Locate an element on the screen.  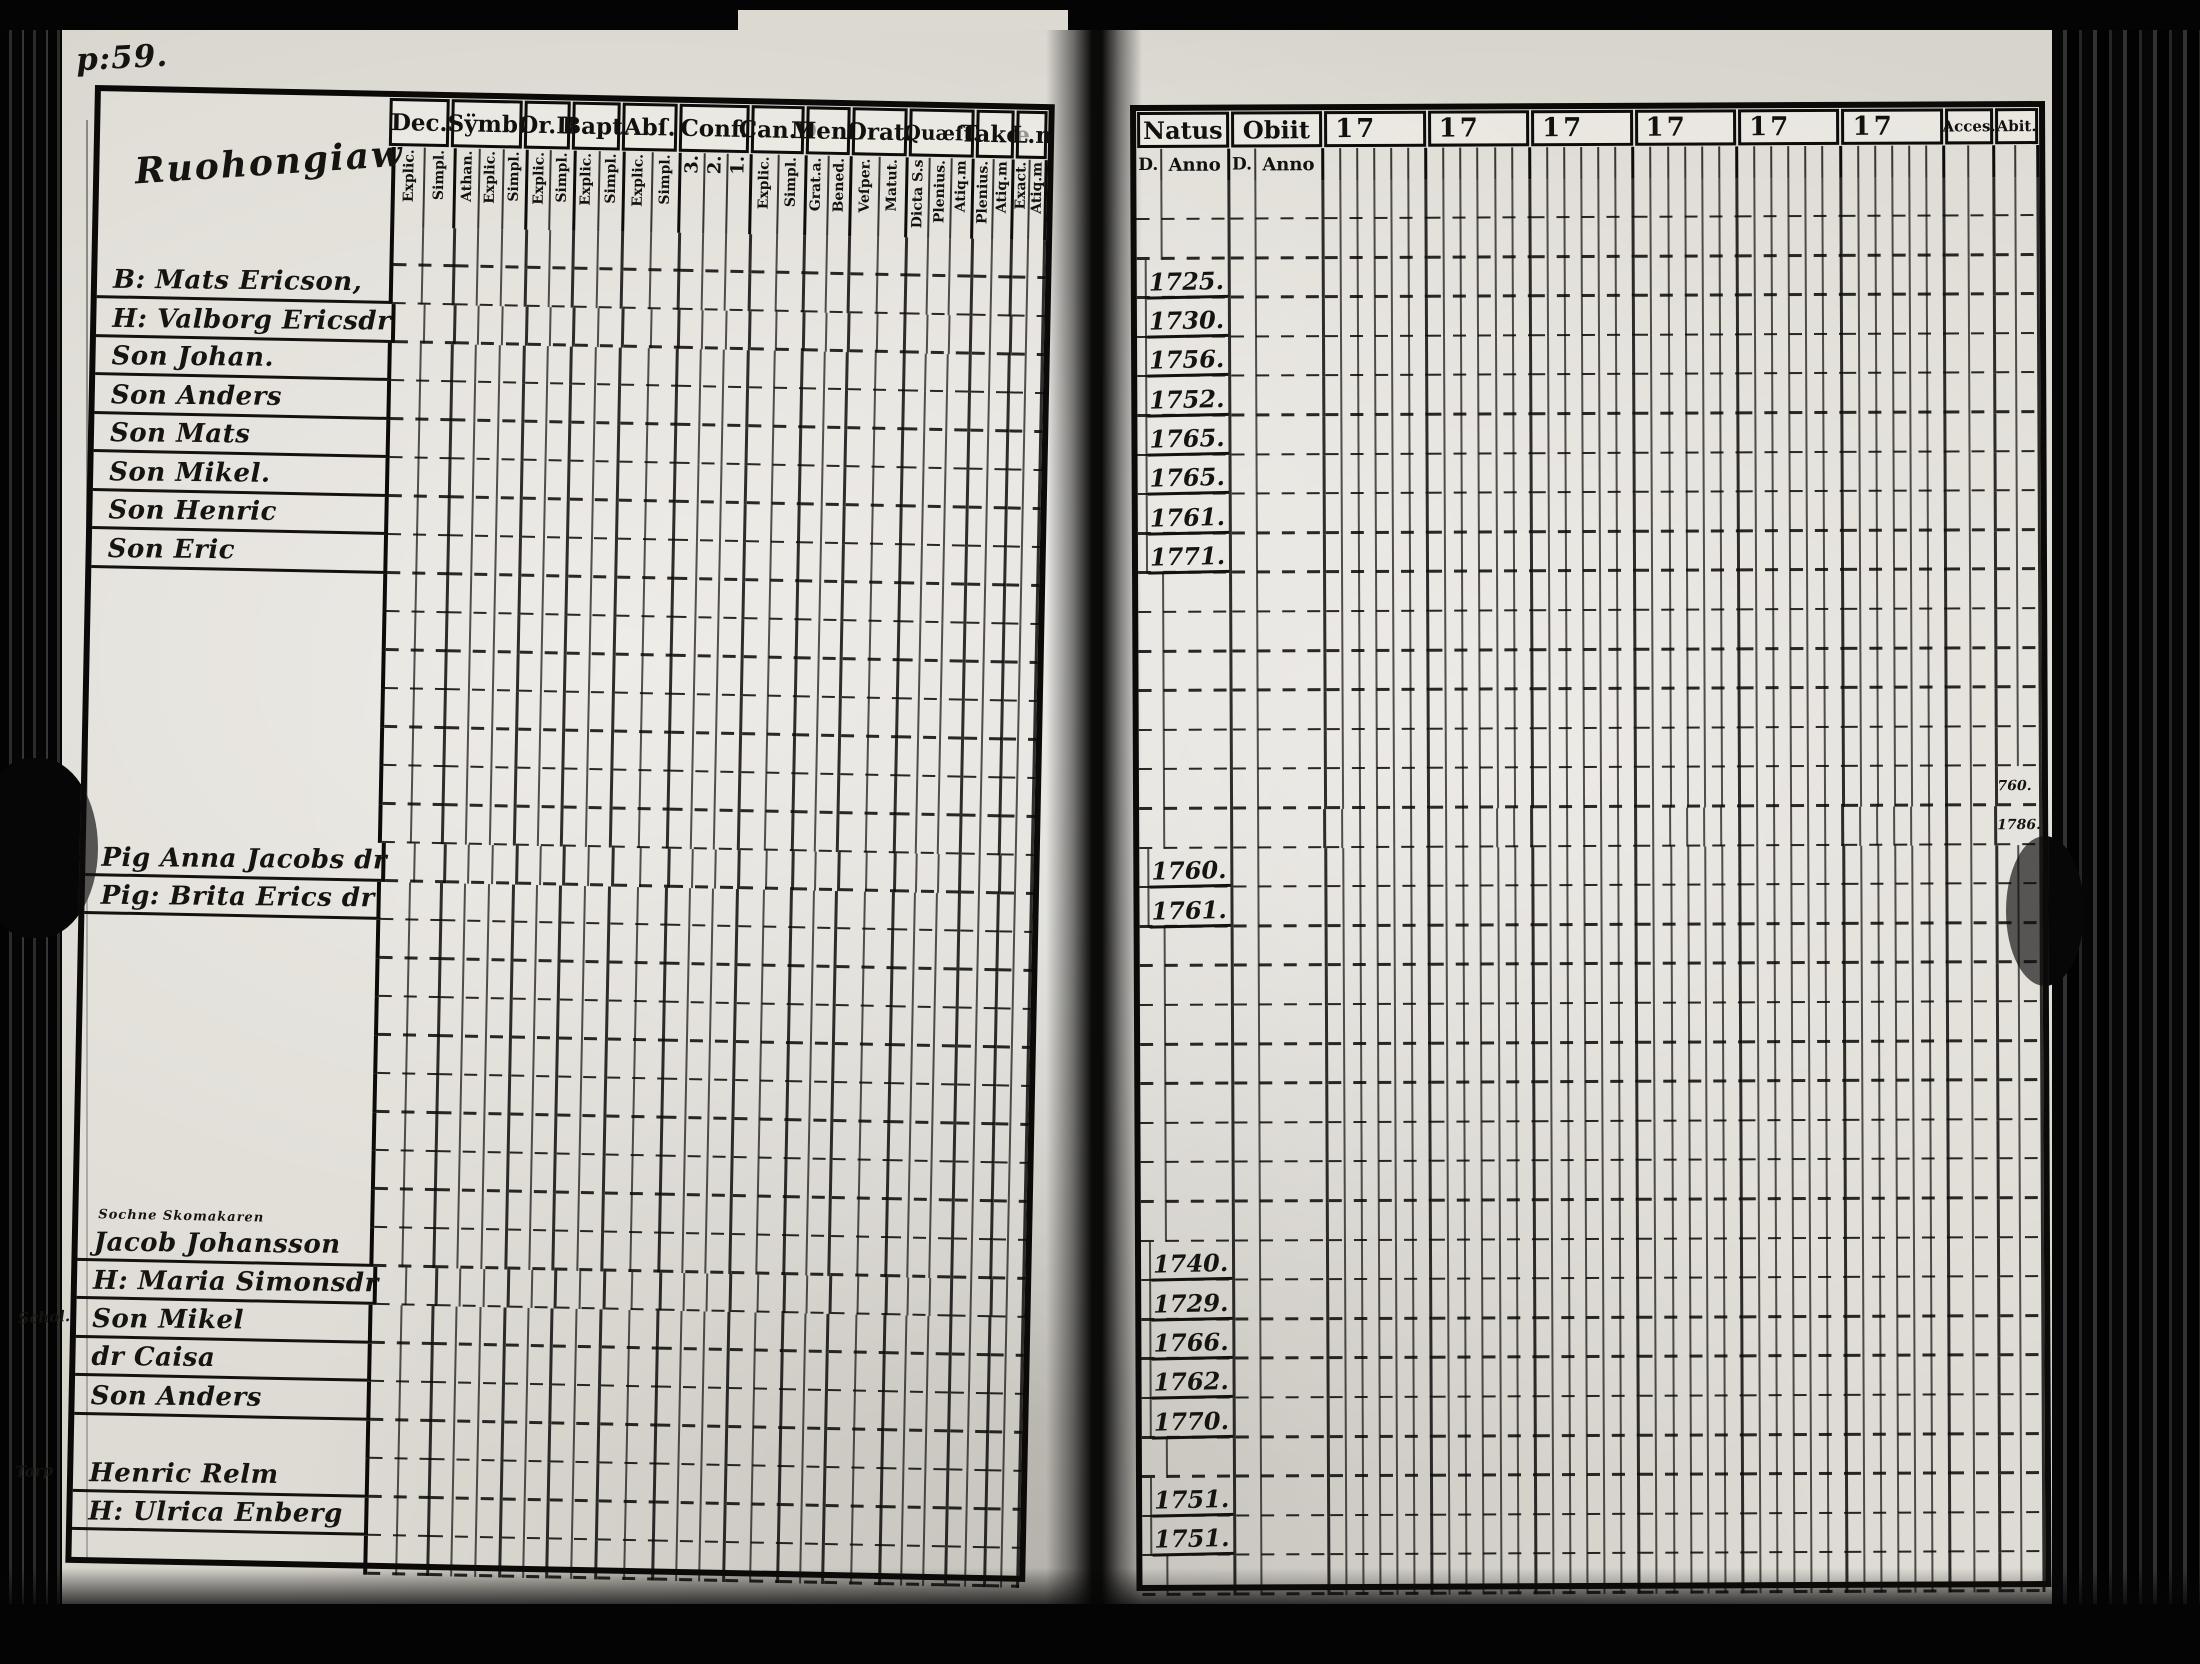
natus-year: 1766. is located at coordinates (1191, 1343).